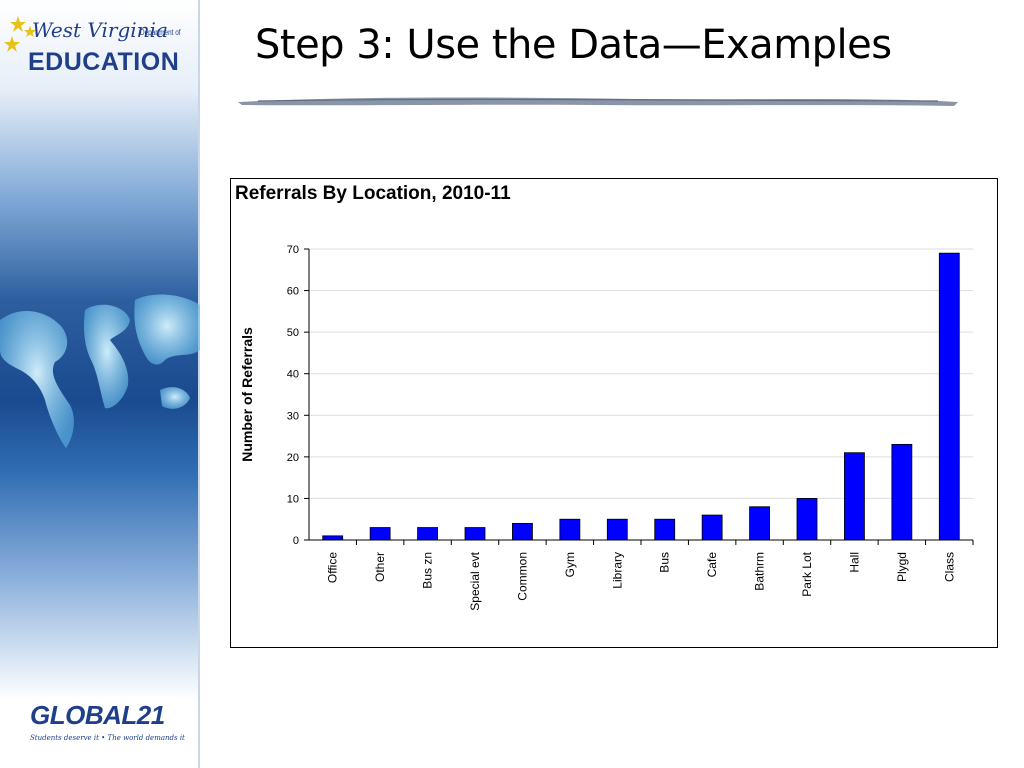 The height and width of the screenshot is (768, 1024). Describe the element at coordinates (598, 101) in the screenshot. I see `title-underline` at that location.